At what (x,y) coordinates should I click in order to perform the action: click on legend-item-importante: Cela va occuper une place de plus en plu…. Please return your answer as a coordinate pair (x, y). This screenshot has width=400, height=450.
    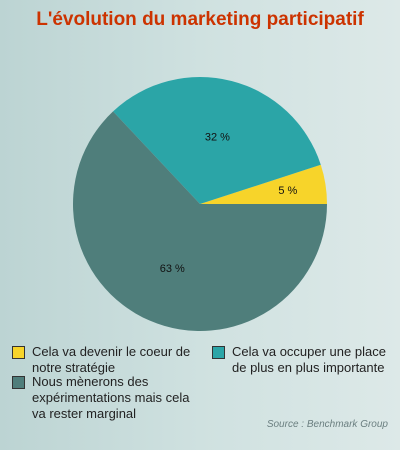
    Looking at the image, I should click on (304, 360).